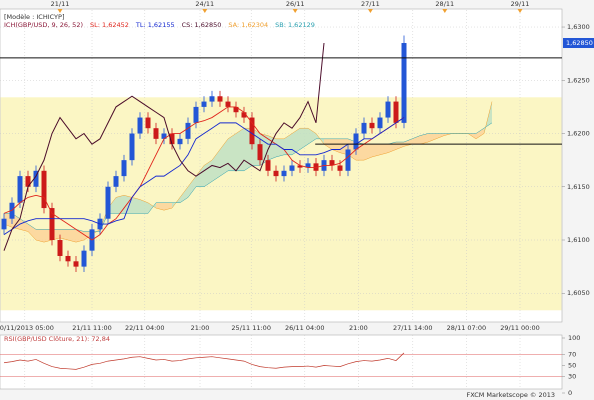 The width and height of the screenshot is (594, 400). Describe the element at coordinates (574, 338) in the screenshot. I see `rsi-tick-label: 100` at that location.